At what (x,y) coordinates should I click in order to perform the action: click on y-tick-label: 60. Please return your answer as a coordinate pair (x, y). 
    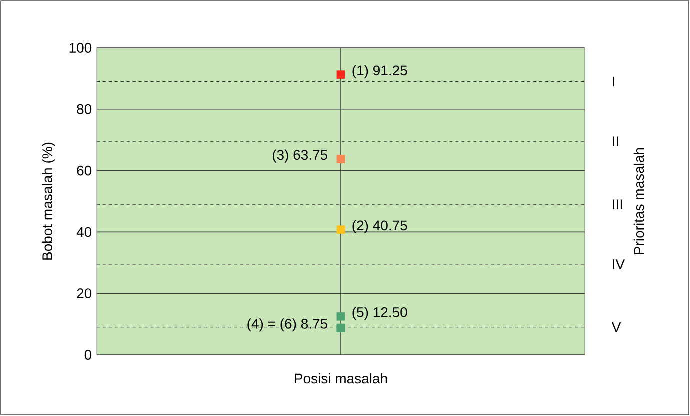
    Looking at the image, I should click on (84, 171).